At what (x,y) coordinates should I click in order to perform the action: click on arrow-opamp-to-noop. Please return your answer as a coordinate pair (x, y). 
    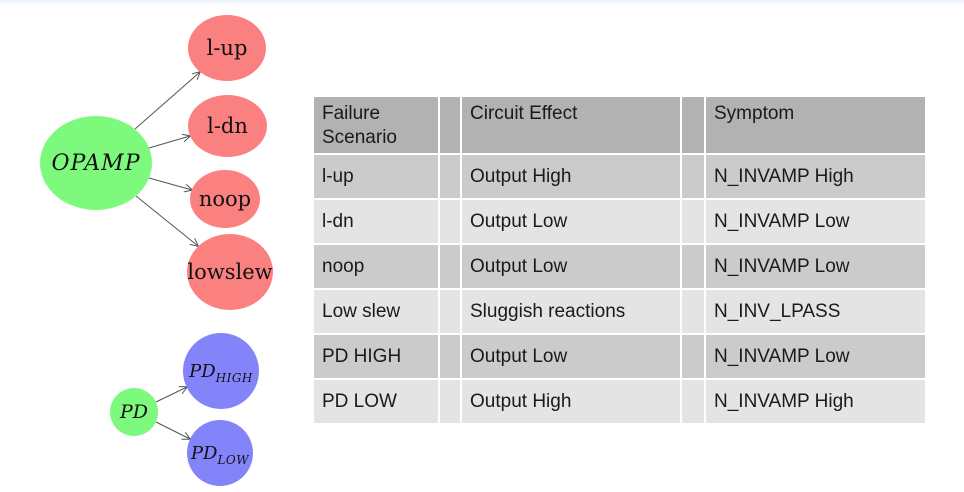
    Looking at the image, I should click on (170, 183).